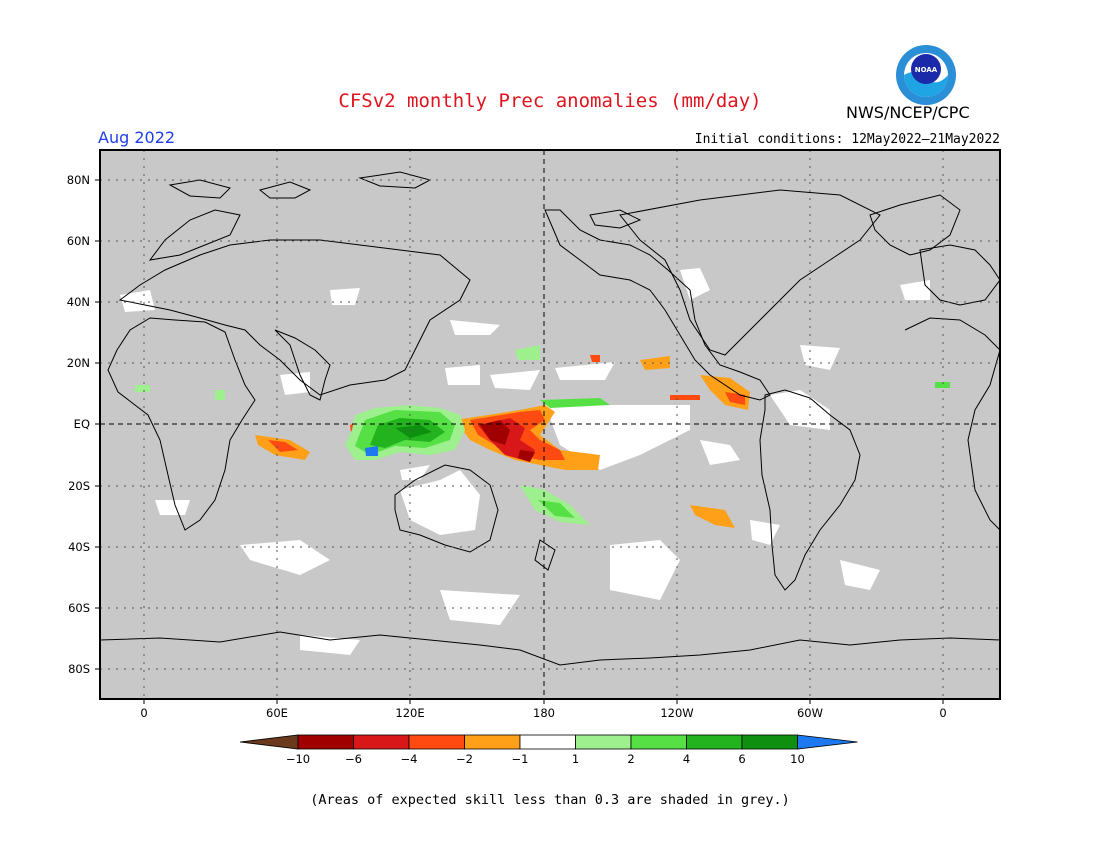 This screenshot has width=1100, height=850. What do you see at coordinates (926, 75) in the screenshot?
I see `noaa-logo: NOAA` at bounding box center [926, 75].